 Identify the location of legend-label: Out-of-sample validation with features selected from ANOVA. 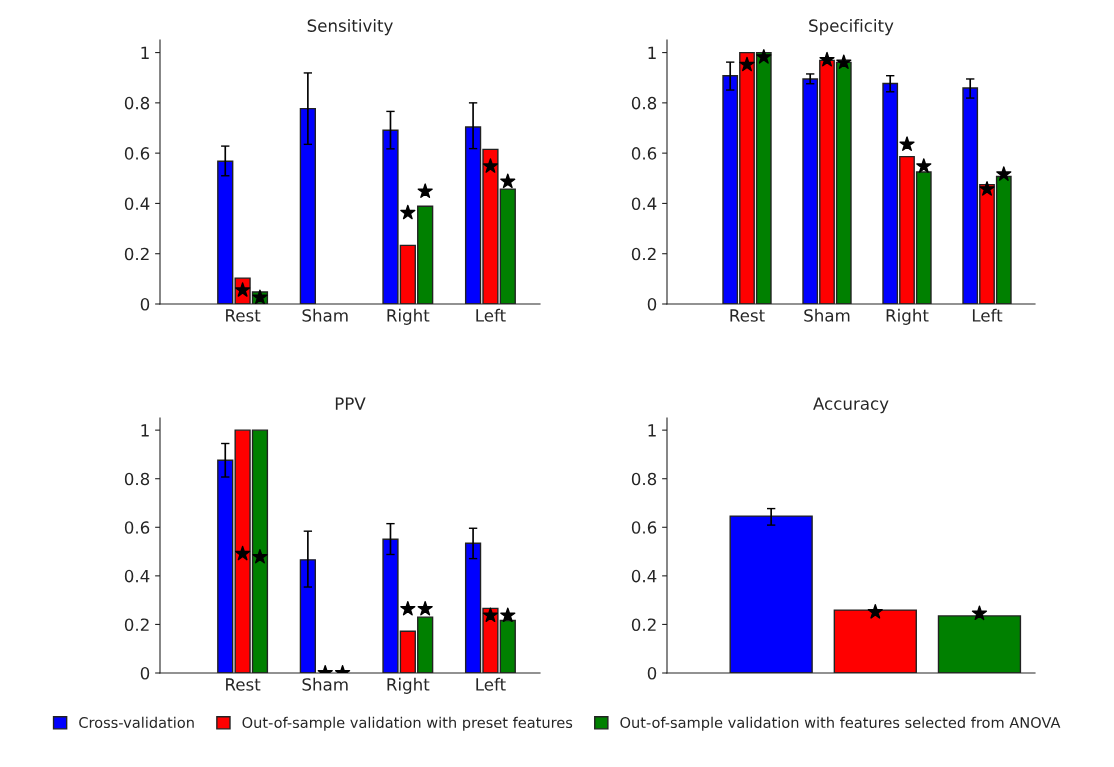
(840, 723).